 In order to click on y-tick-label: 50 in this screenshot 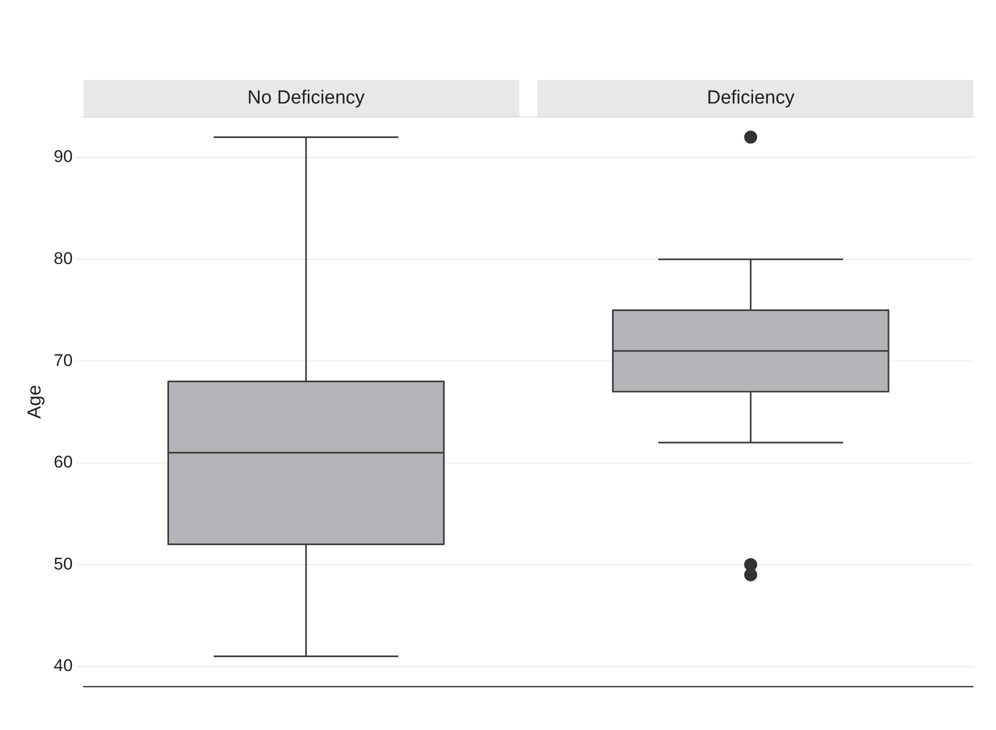, I will do `click(63, 564)`.